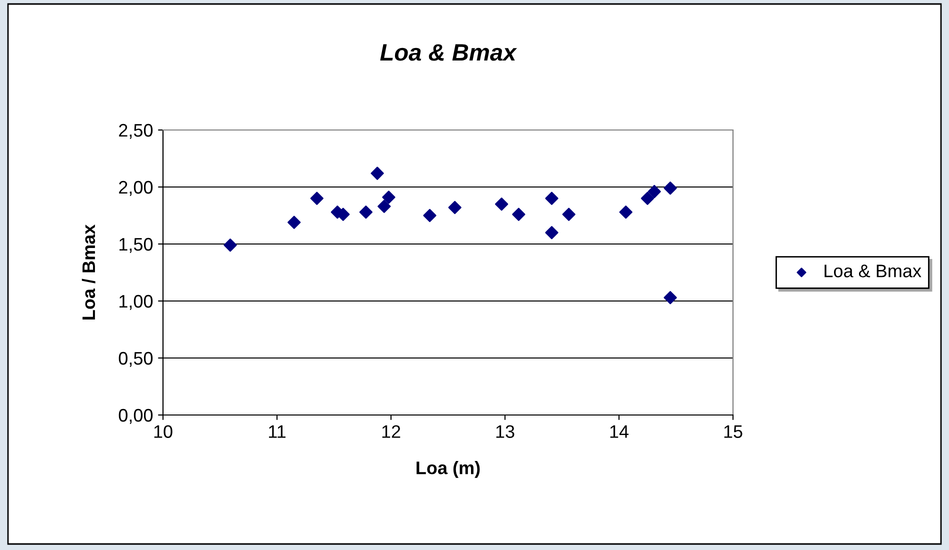 The height and width of the screenshot is (550, 949). I want to click on x-tick-label: 13, so click(505, 431).